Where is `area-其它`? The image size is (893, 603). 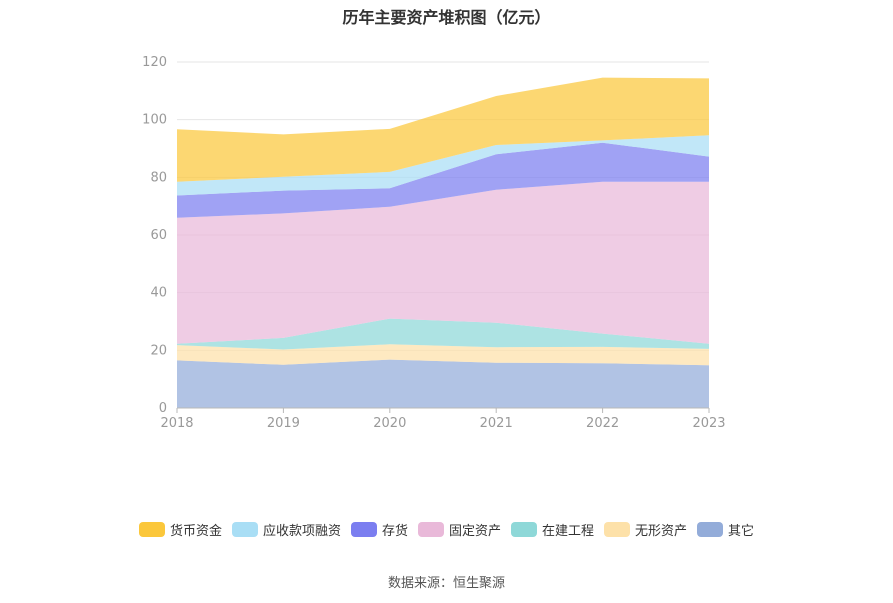 area-其它 is located at coordinates (443, 383).